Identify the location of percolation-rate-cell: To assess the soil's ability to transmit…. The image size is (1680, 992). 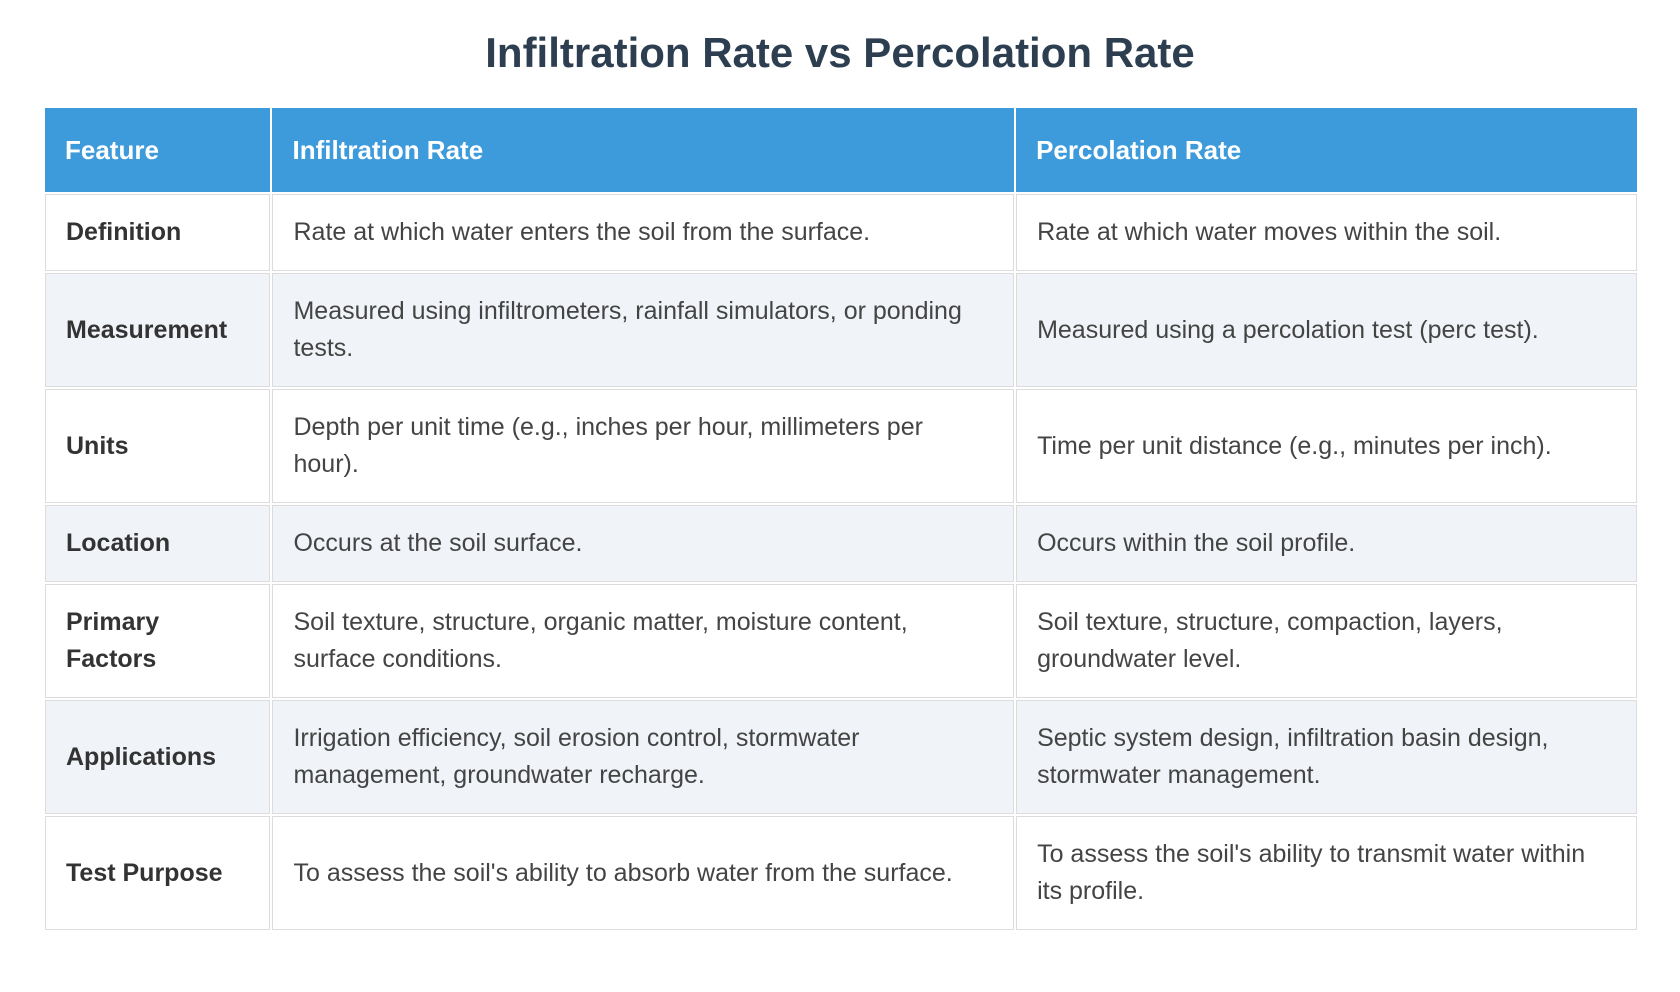
(1326, 873).